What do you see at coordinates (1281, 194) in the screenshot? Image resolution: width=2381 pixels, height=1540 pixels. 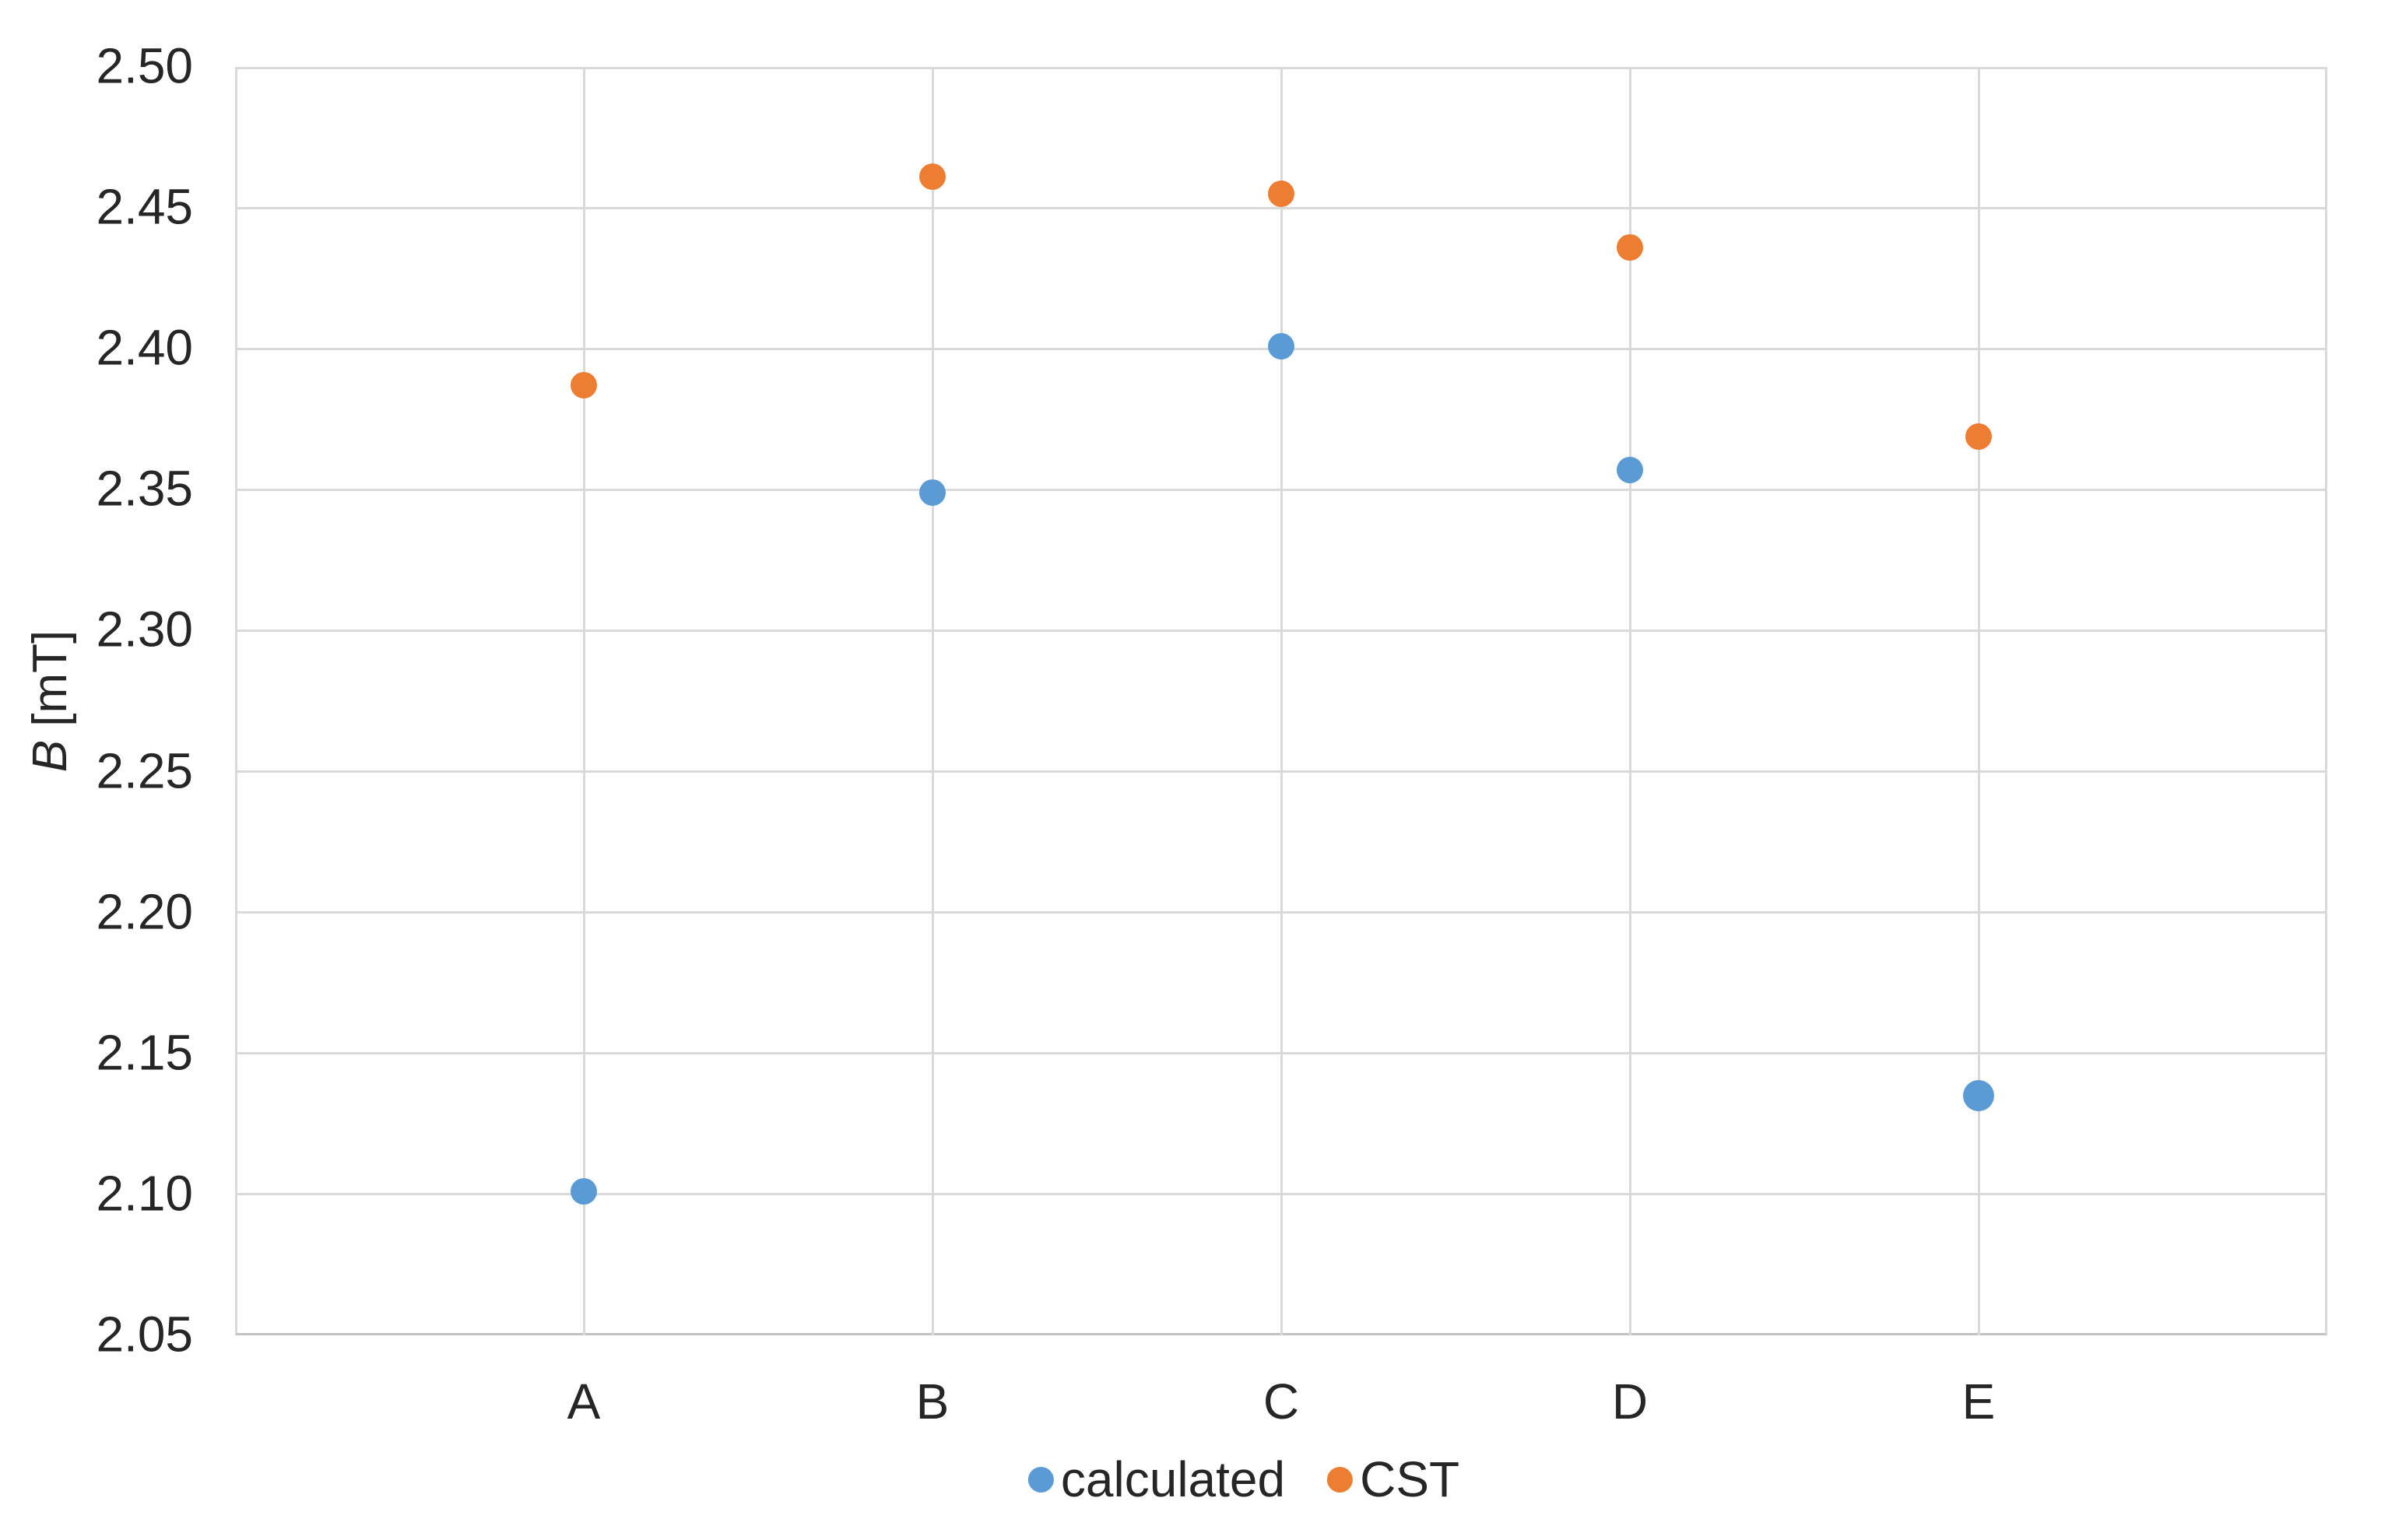 I see `data-point-CST-C` at bounding box center [1281, 194].